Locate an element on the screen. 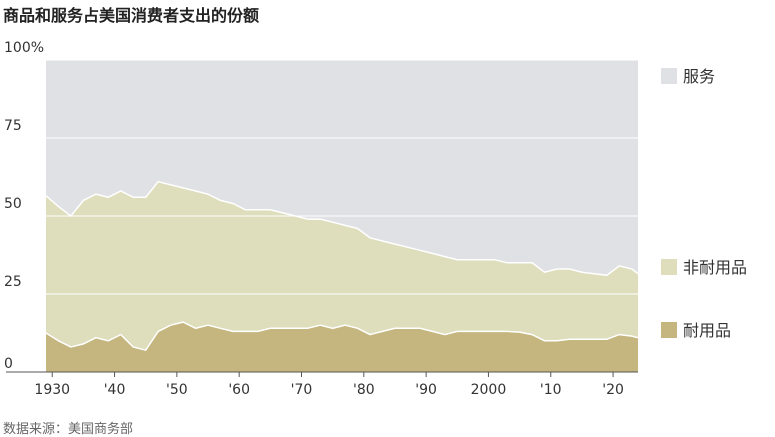 This screenshot has height=437, width=775. x-tick-label-1940: '40 is located at coordinates (115, 390).